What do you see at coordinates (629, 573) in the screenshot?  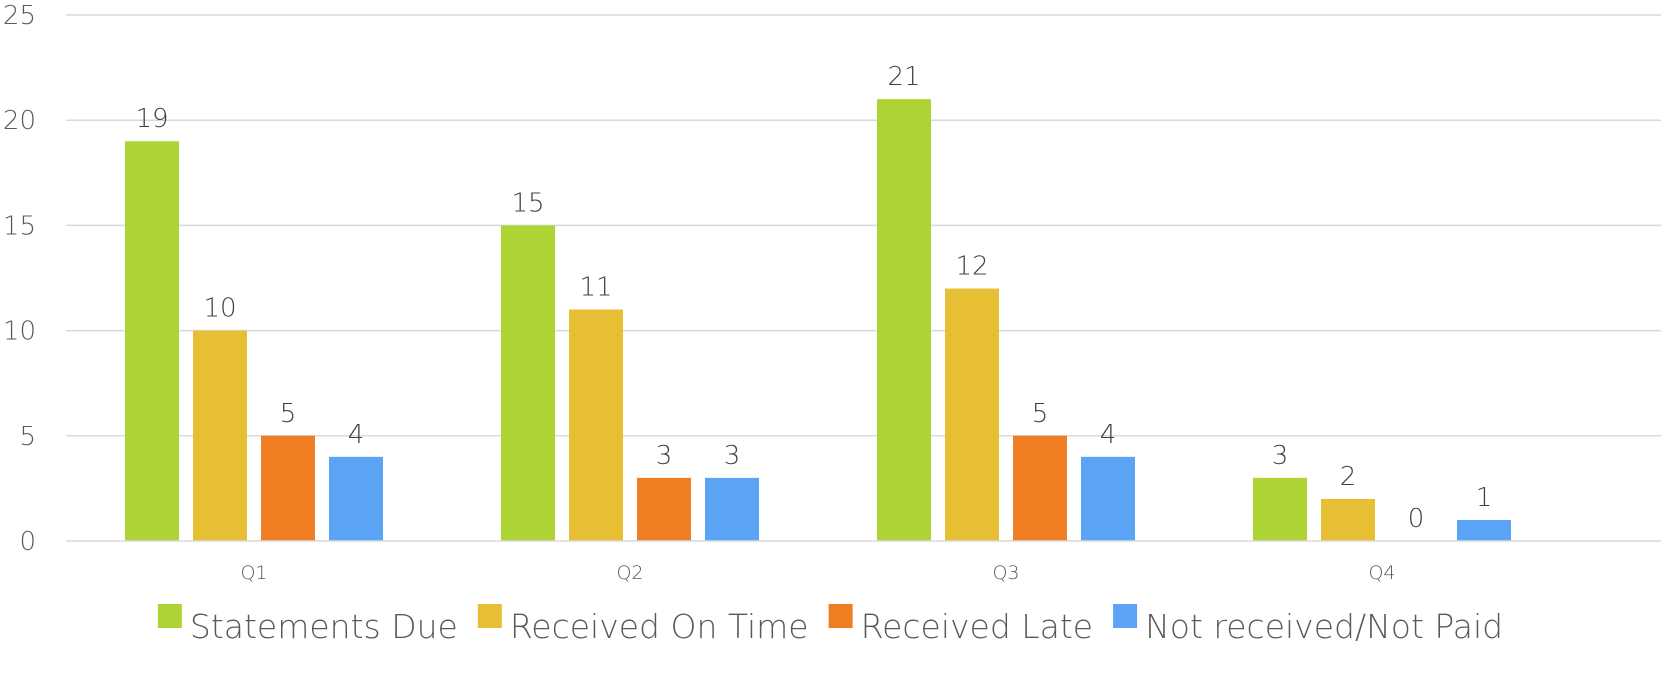 I see `x-tick-label: Q2` at bounding box center [629, 573].